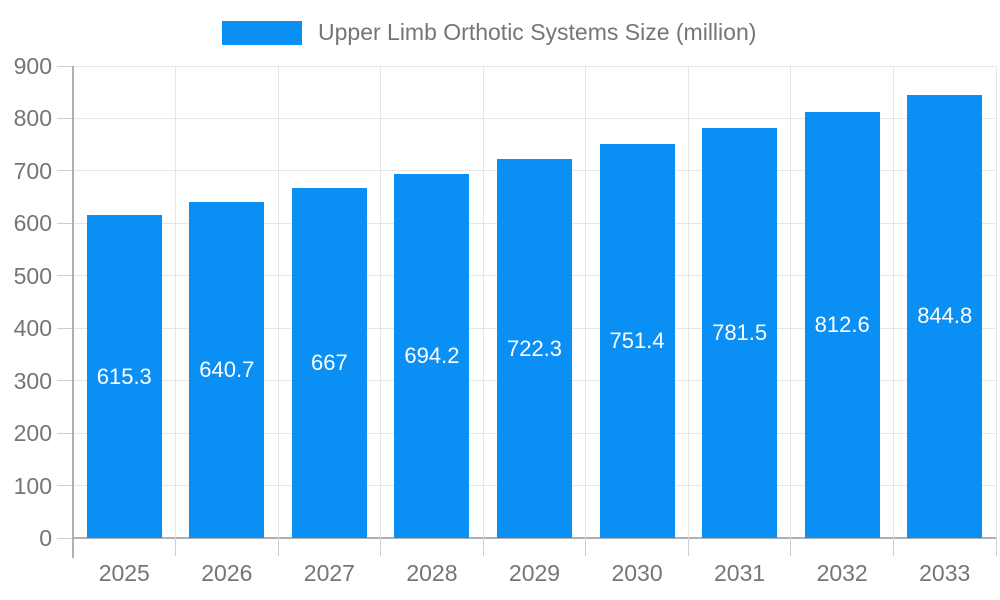 Image resolution: width=1000 pixels, height=600 pixels. I want to click on y-axis-label: 800, so click(32, 118).